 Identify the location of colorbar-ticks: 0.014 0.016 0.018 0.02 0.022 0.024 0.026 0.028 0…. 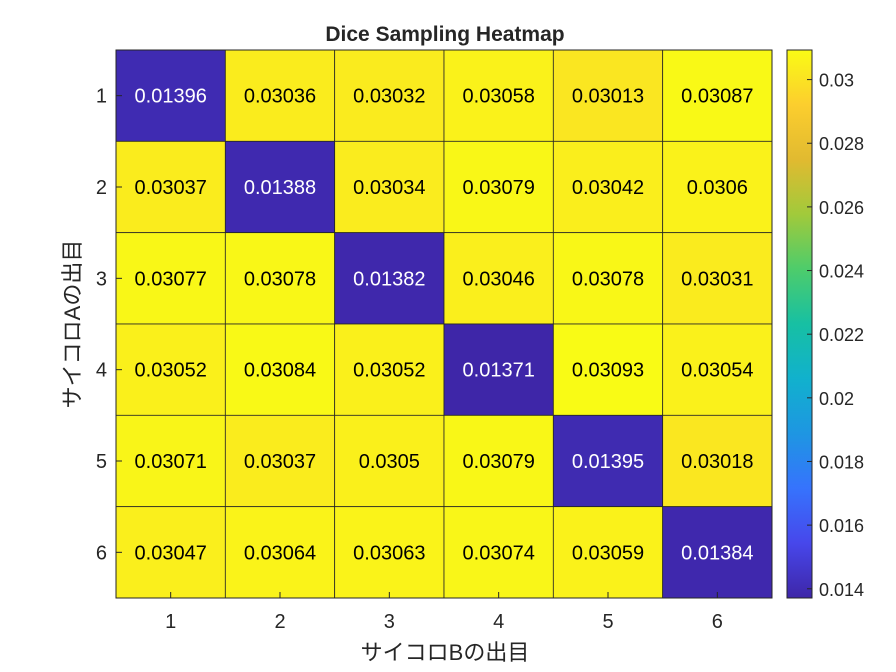
(835, 335).